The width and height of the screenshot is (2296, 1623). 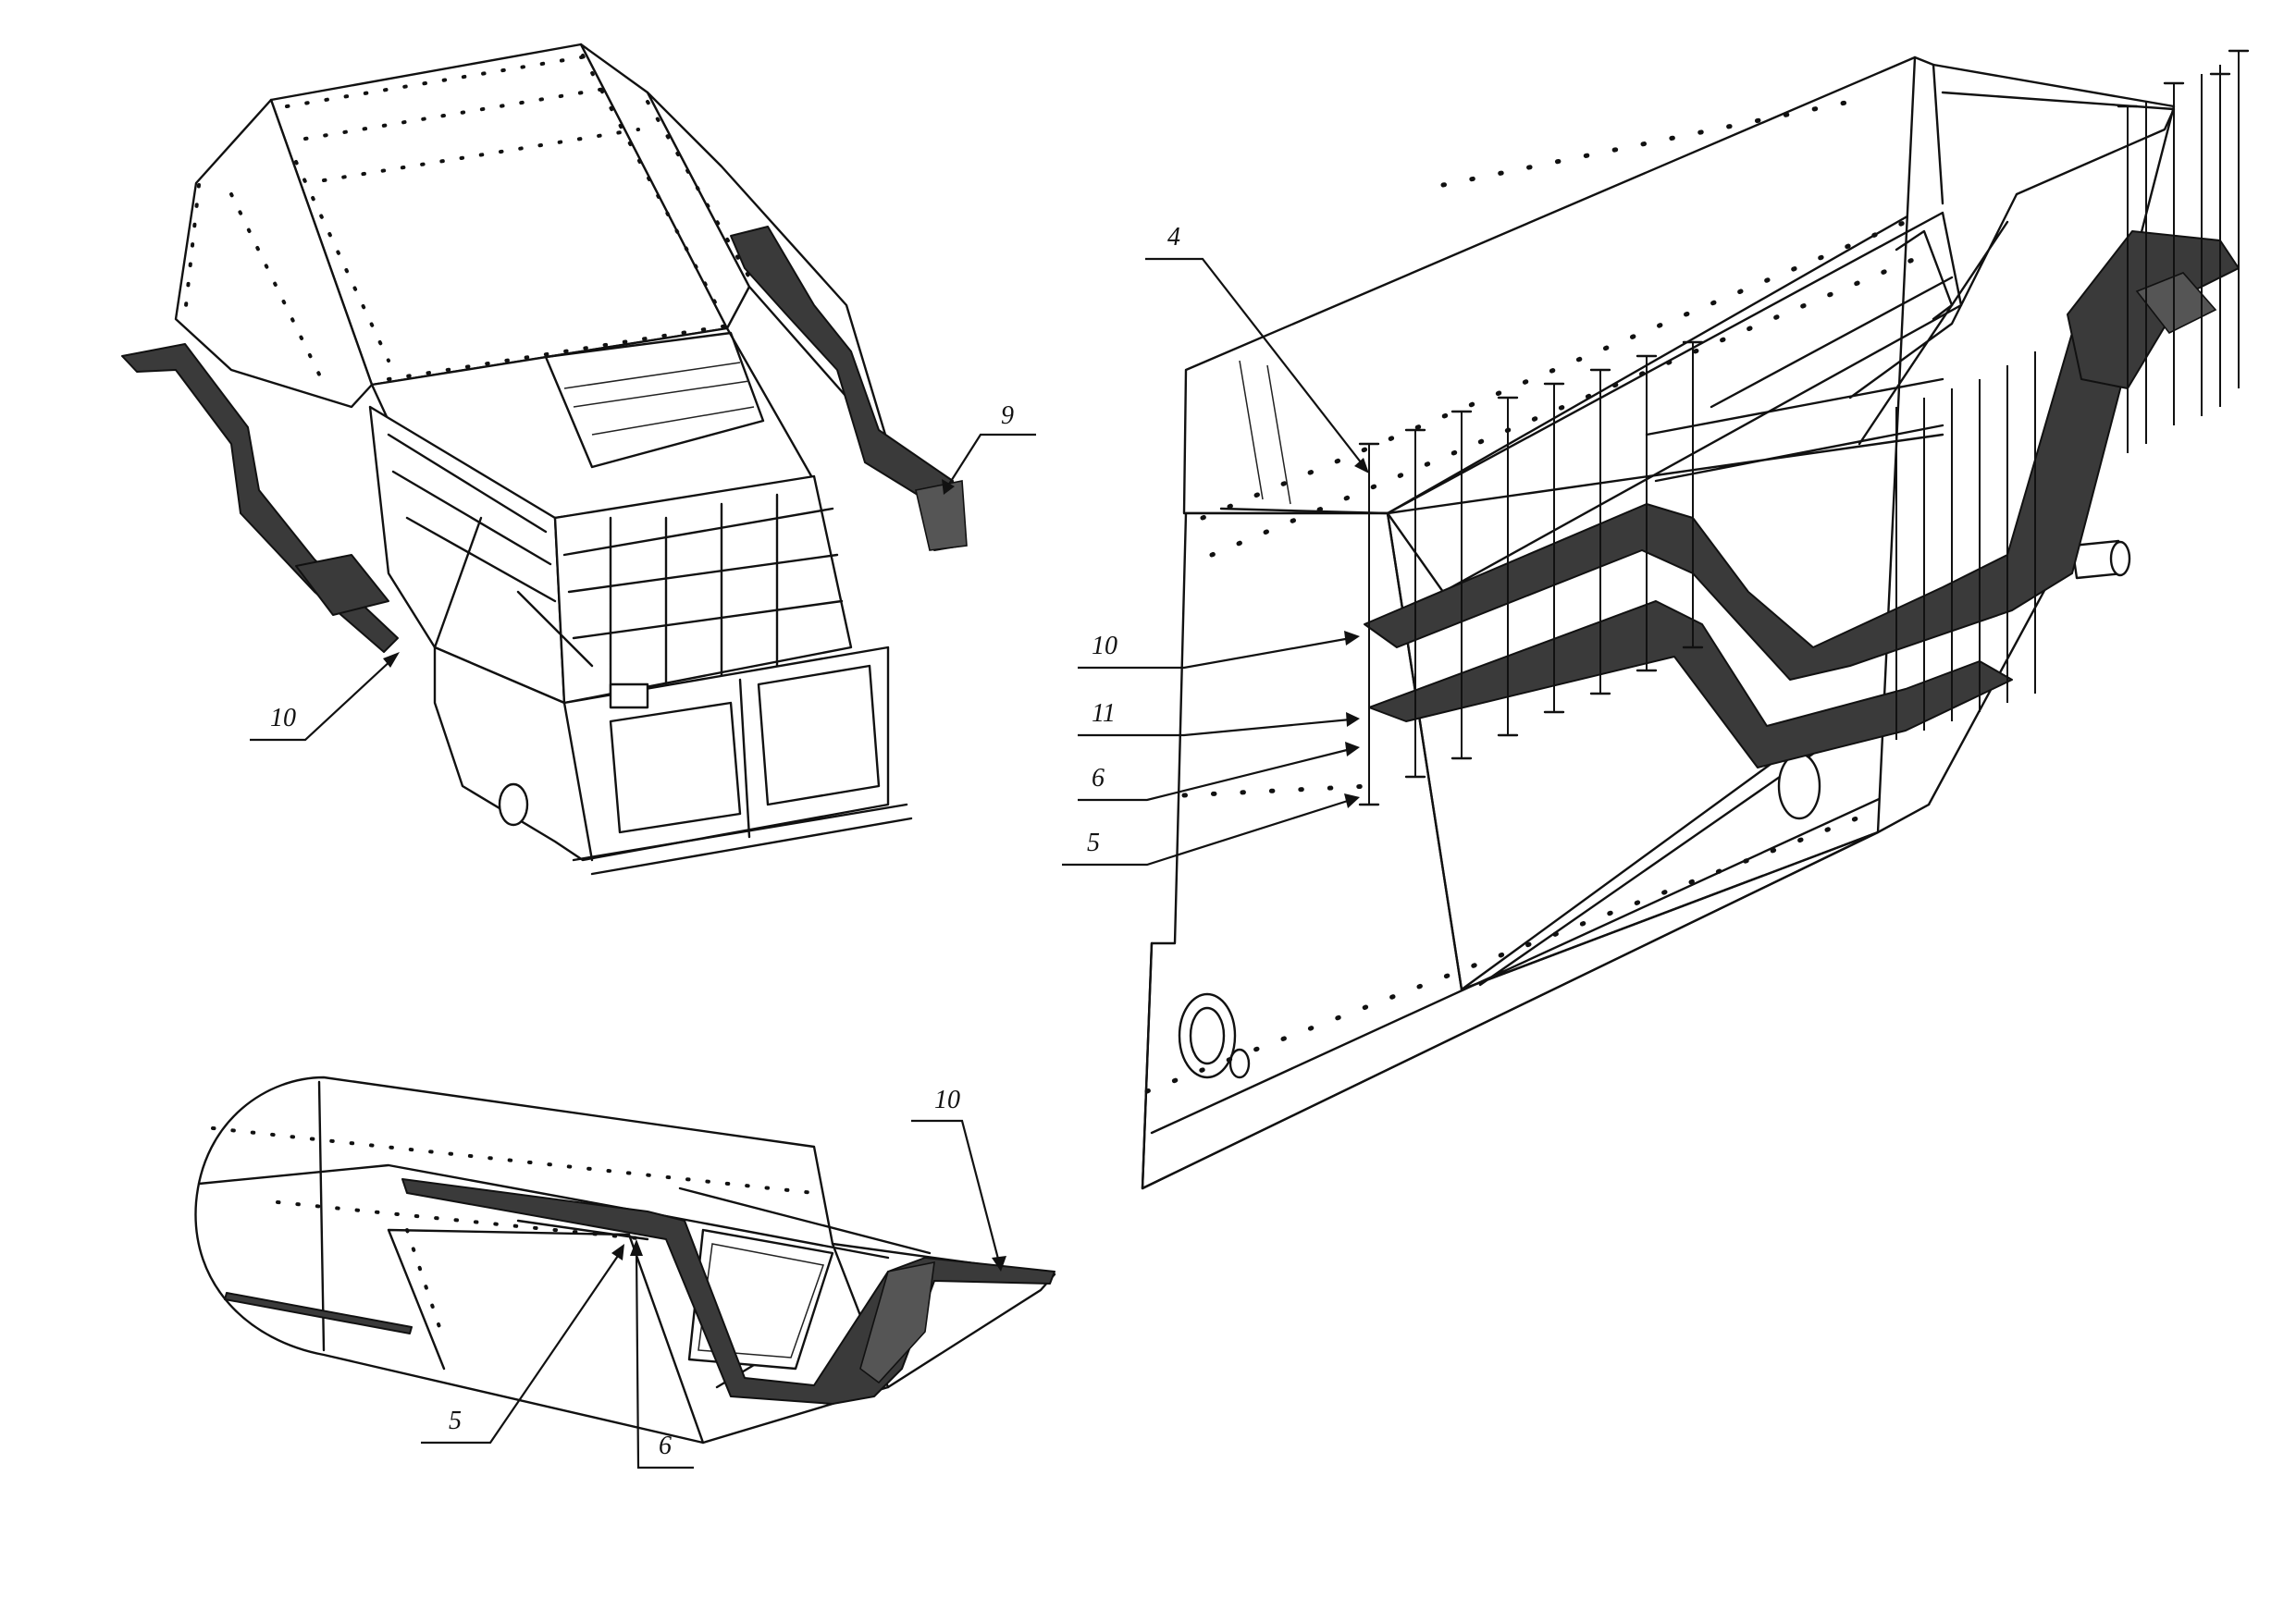 I want to click on leader-9-arrow, so click(x=949, y=487).